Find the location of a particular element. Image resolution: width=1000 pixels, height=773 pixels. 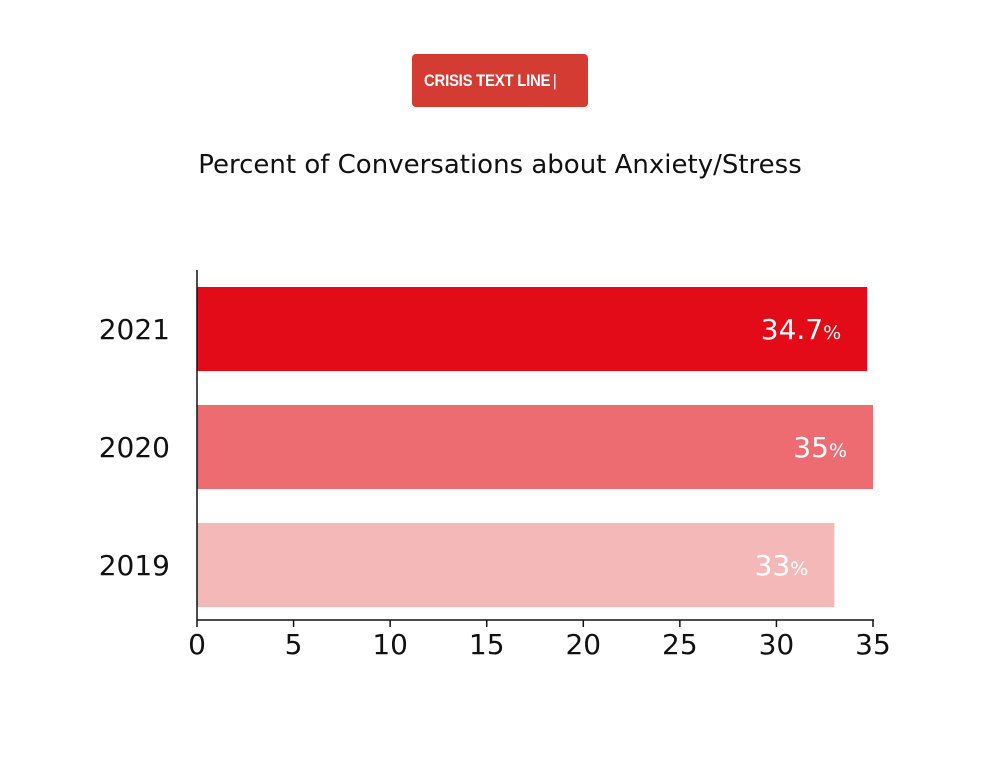

logo-wordmark: CRISIS TEXT LINE is located at coordinates (487, 80).